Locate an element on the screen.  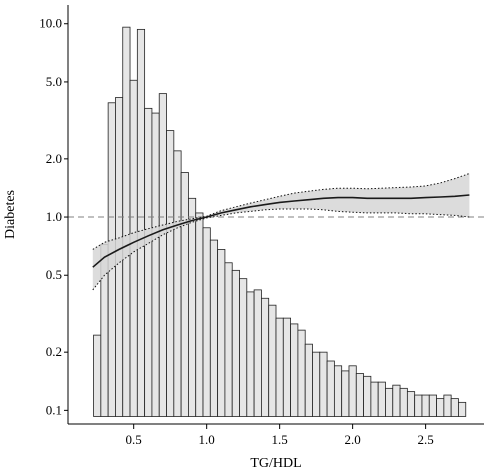
confidence-lower-line is located at coordinates (281, 249).